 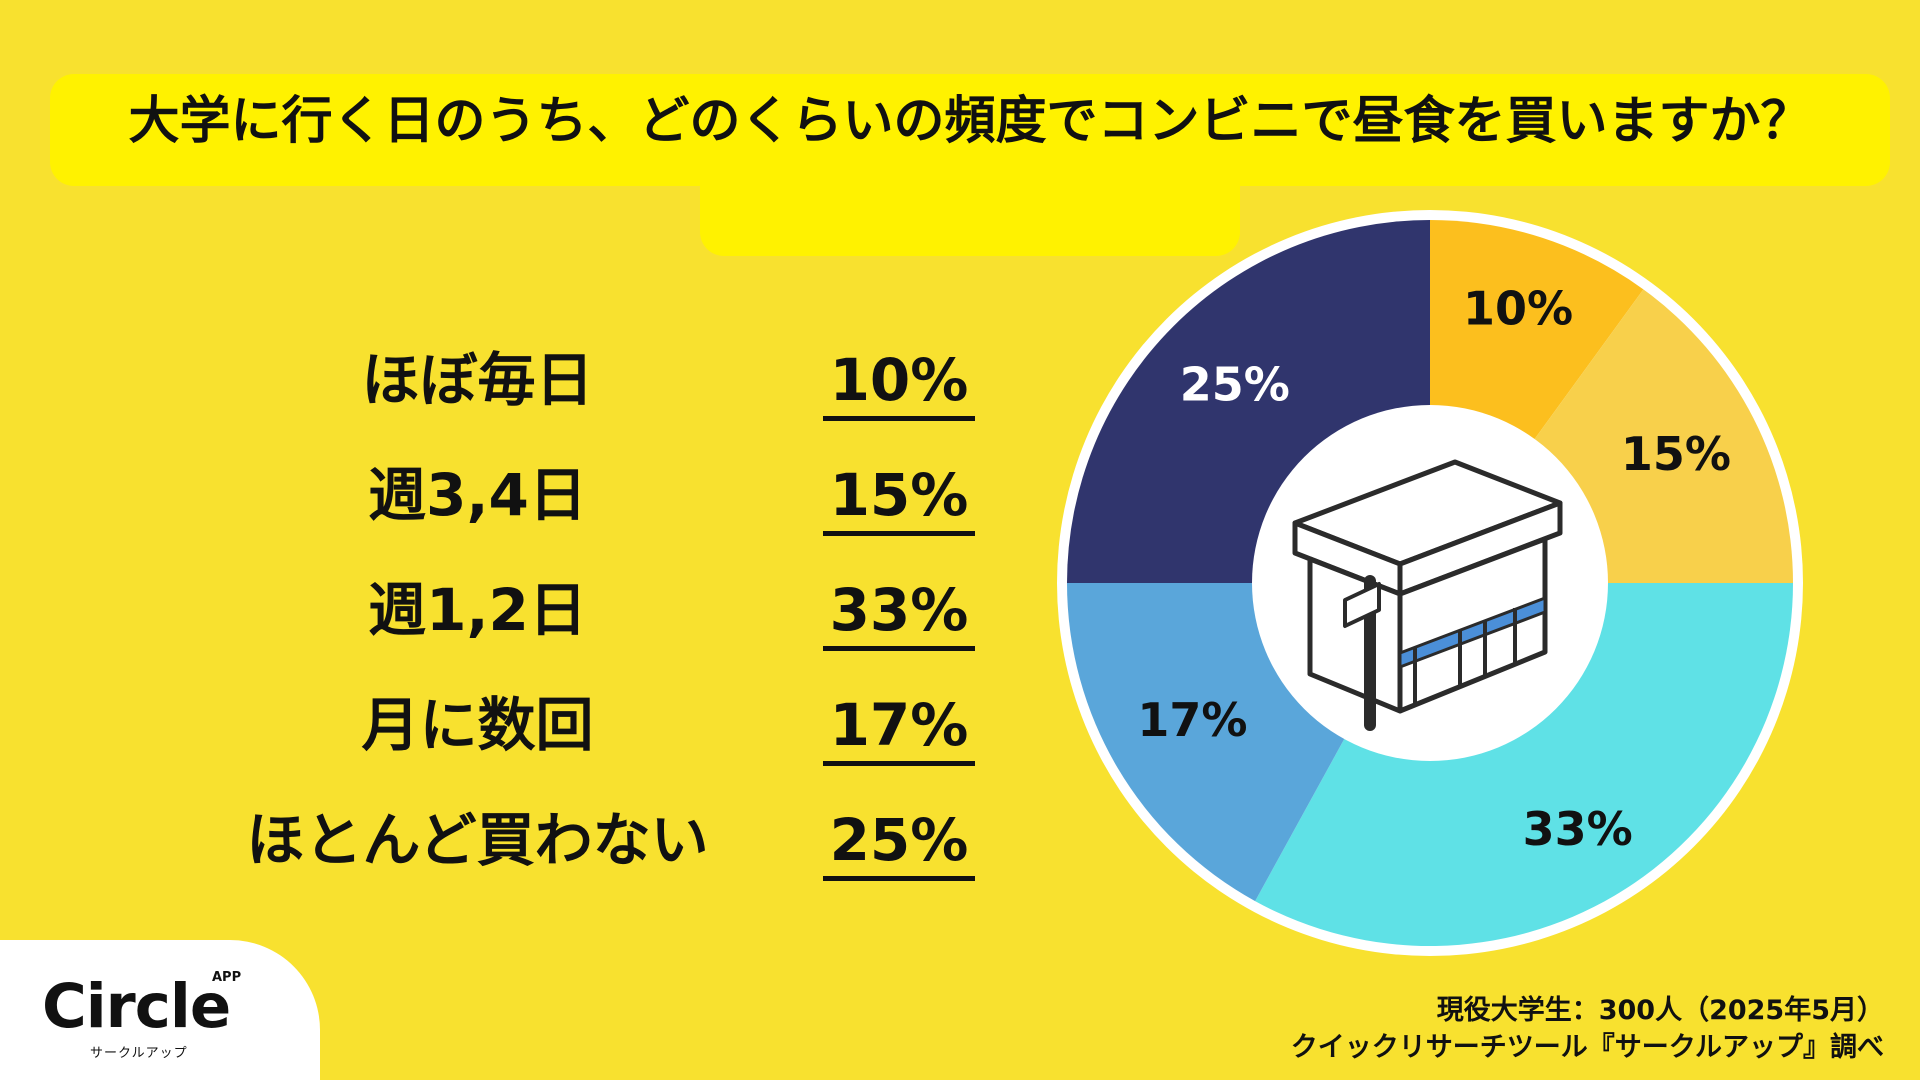 I want to click on store-stripe, so click(x=1472, y=632).